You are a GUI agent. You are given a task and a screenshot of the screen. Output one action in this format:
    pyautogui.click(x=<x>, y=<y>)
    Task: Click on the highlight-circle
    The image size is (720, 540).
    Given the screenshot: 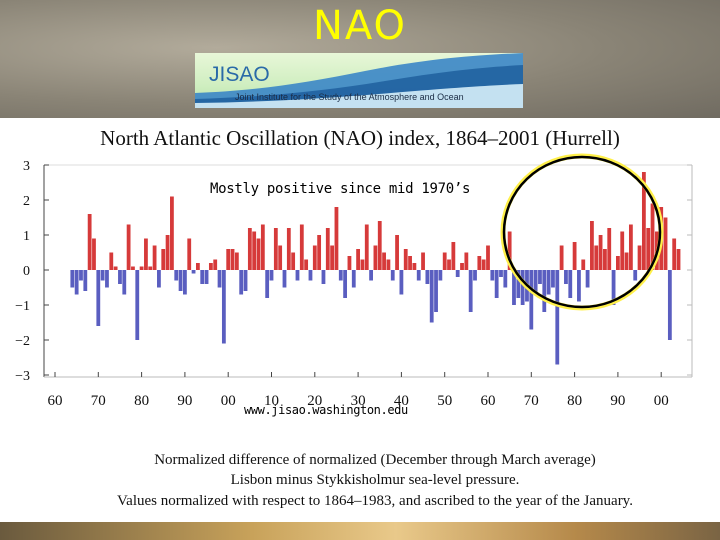 What is the action you would take?
    pyautogui.click(x=582, y=232)
    